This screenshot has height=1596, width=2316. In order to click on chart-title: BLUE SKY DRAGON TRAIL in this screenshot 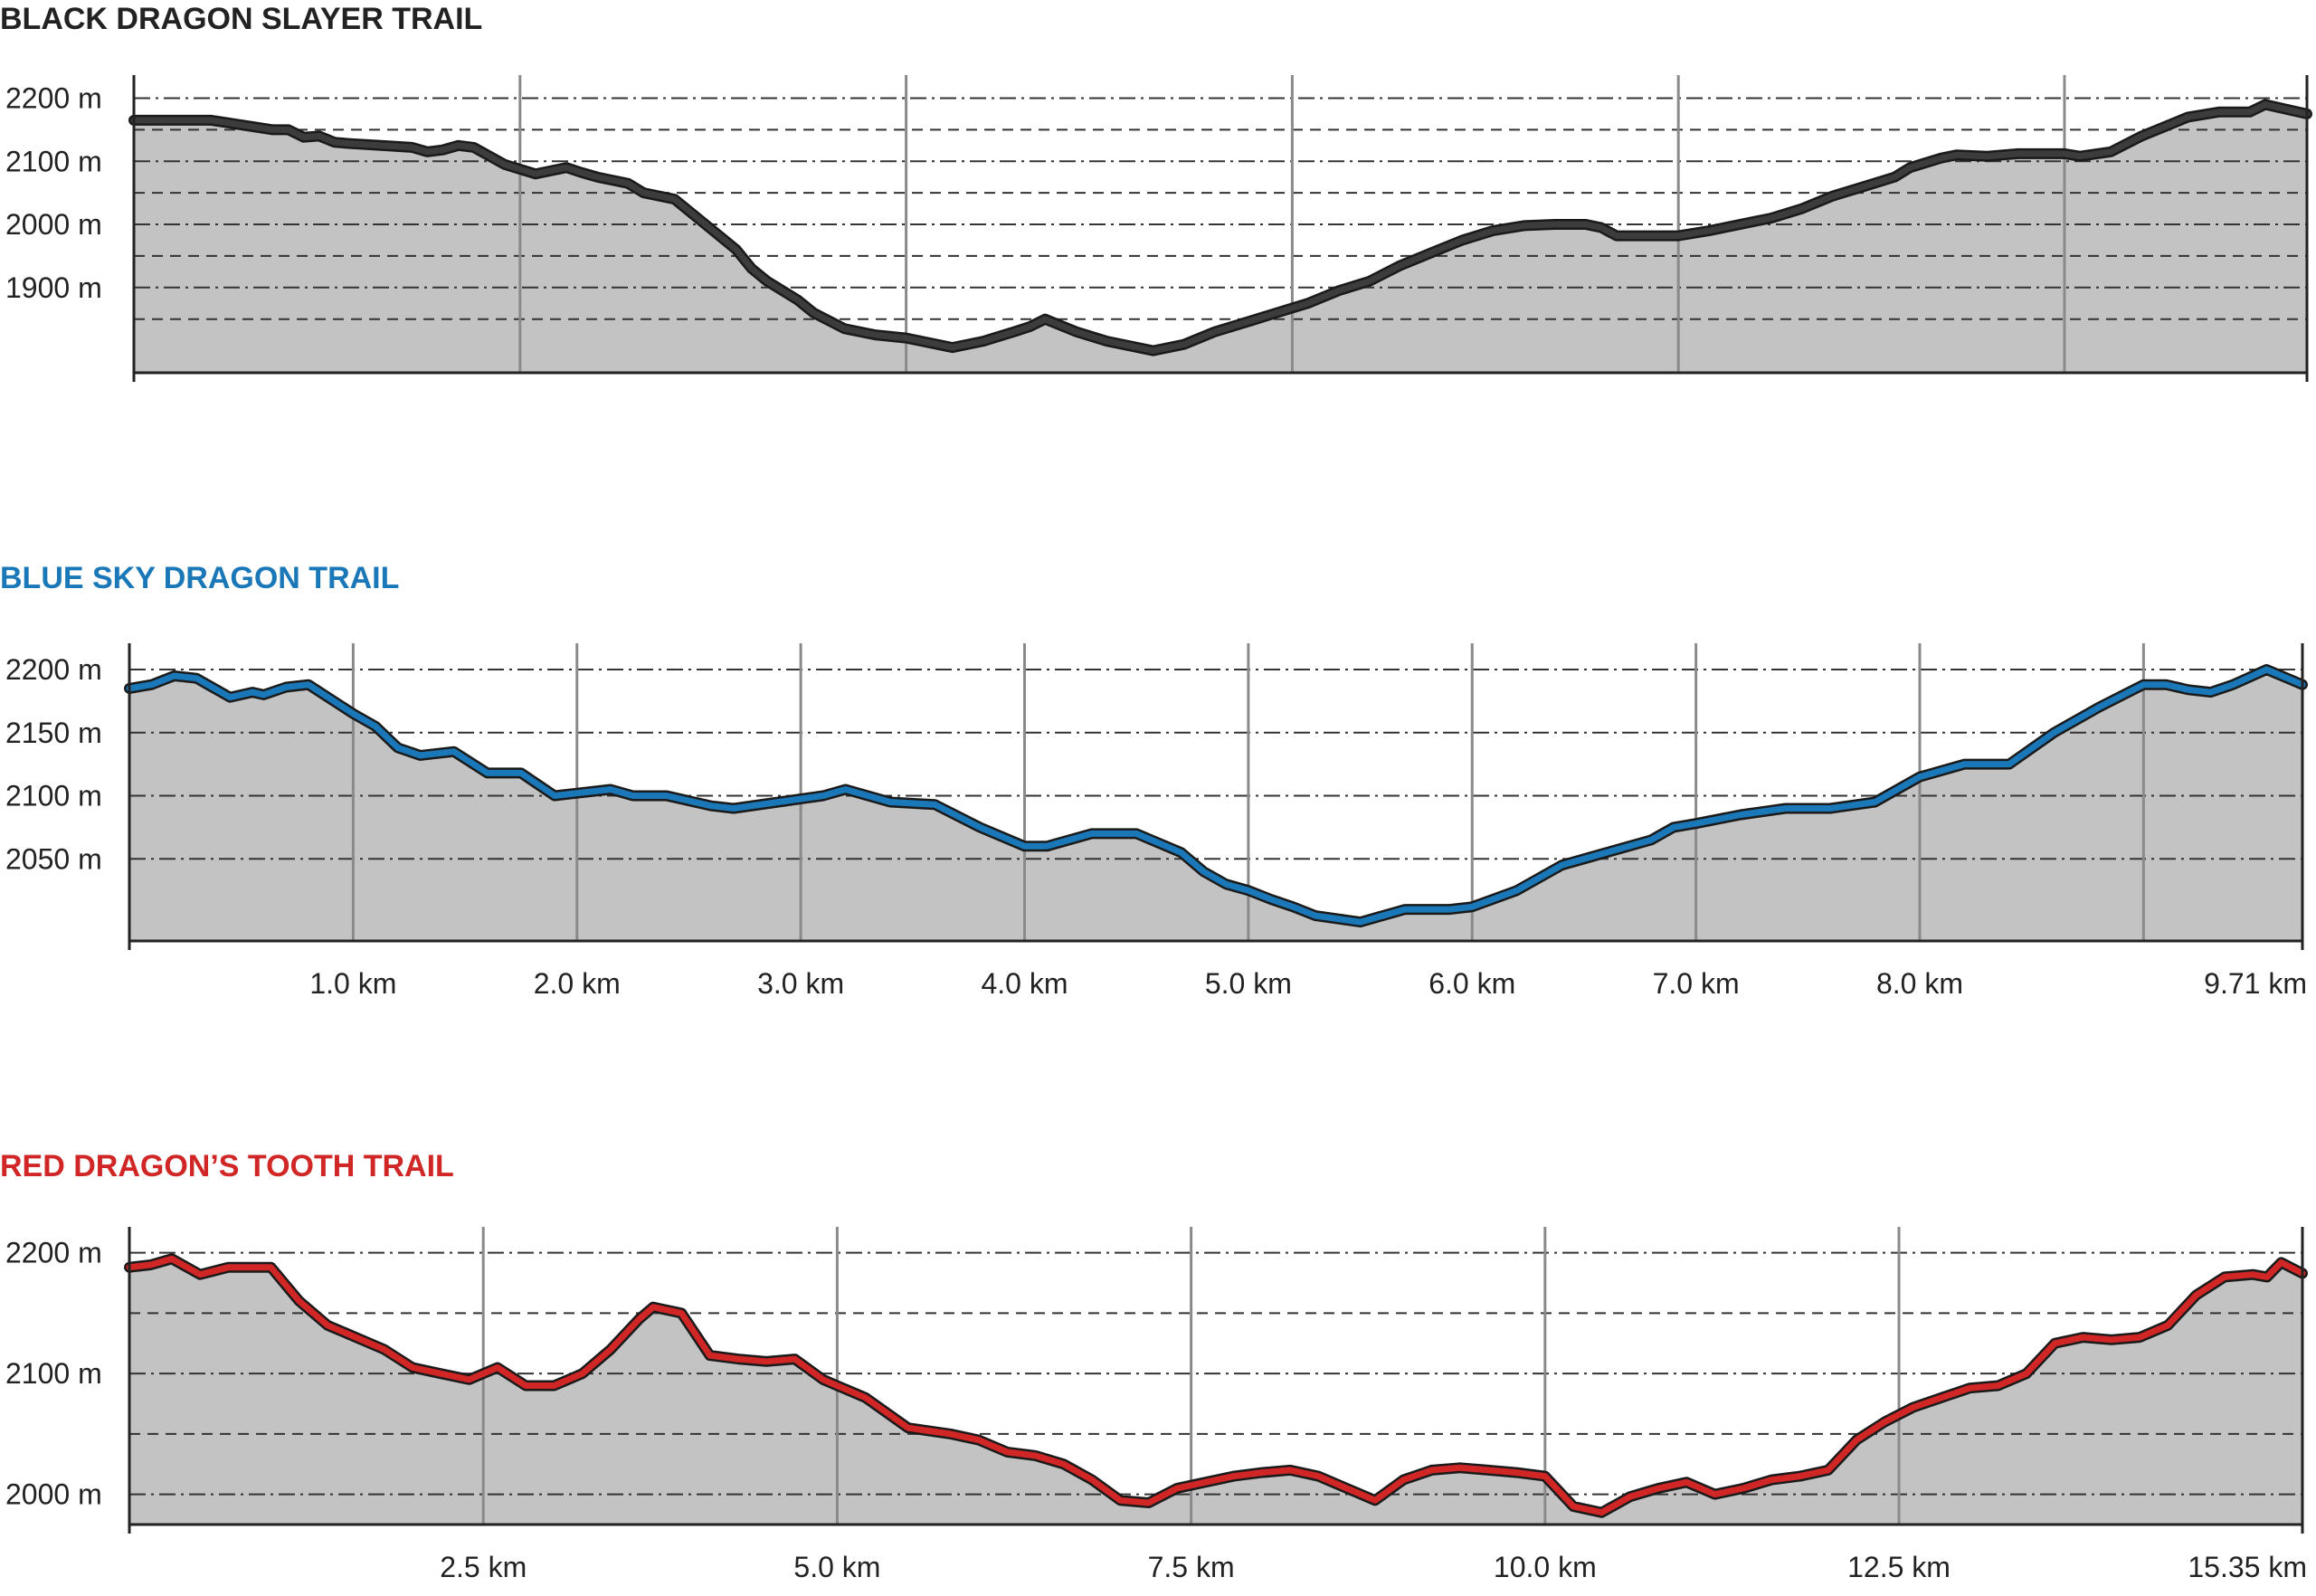, I will do `click(200, 578)`.